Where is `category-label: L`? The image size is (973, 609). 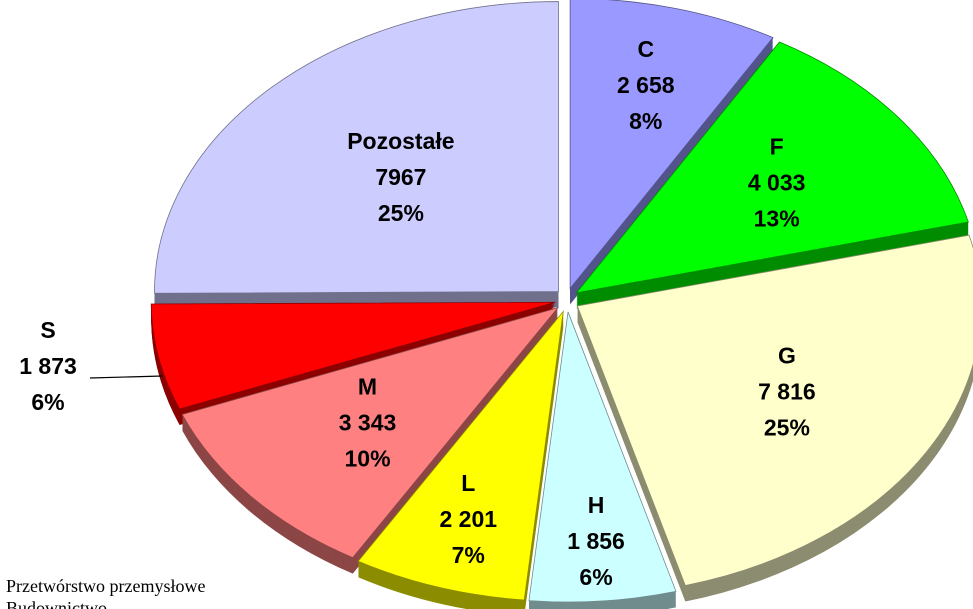 category-label: L is located at coordinates (468, 483).